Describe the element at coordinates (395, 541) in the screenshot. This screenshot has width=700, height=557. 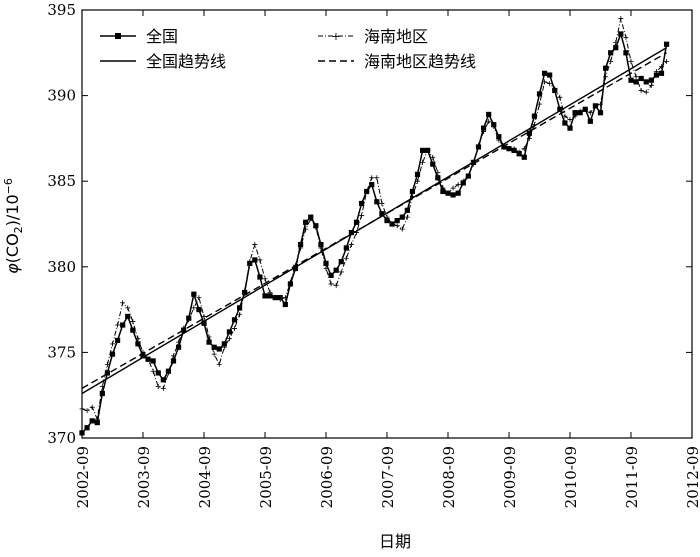
I see `x-axis-title: 日期` at that location.